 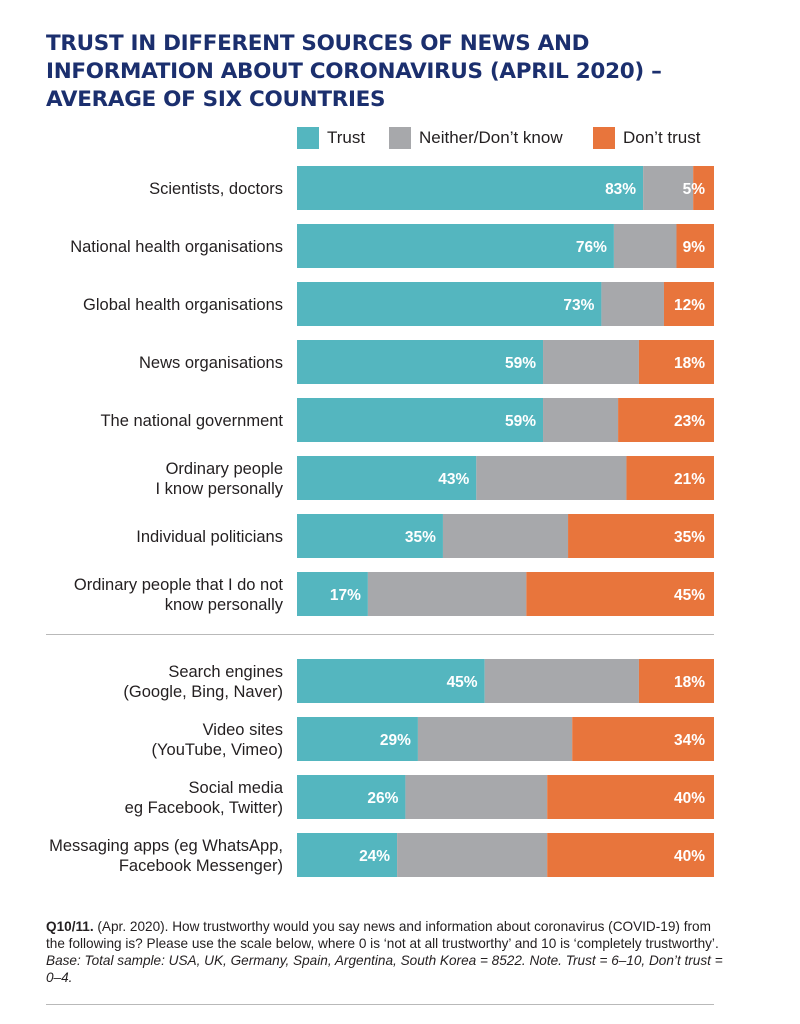 What do you see at coordinates (689, 421) in the screenshot?
I see `value-label-dont-trust-4: 23%` at bounding box center [689, 421].